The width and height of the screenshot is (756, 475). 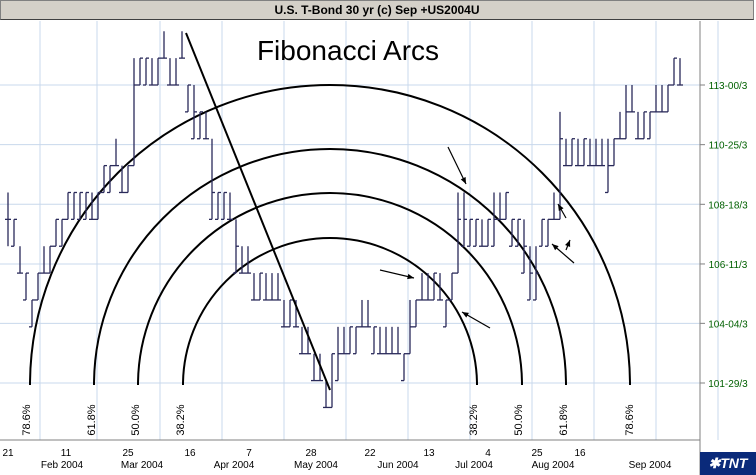 What do you see at coordinates (398, 465) in the screenshot?
I see `x-month-label: Jun 2004` at bounding box center [398, 465].